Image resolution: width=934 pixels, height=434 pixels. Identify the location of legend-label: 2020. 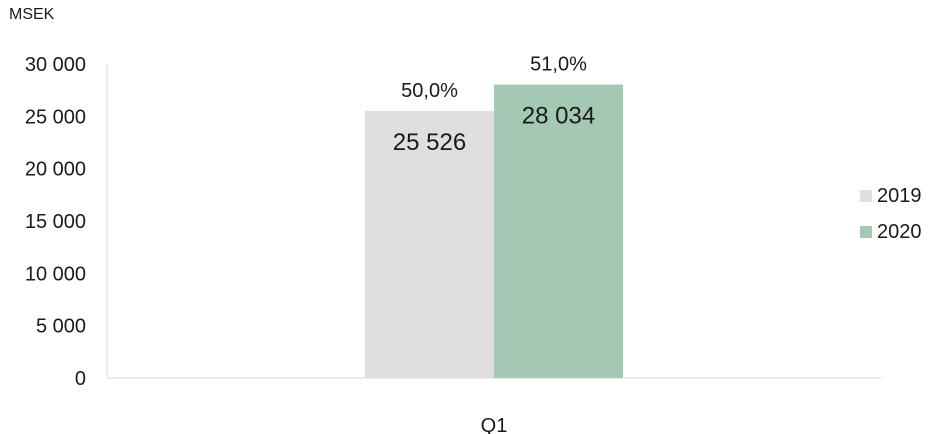
(899, 231).